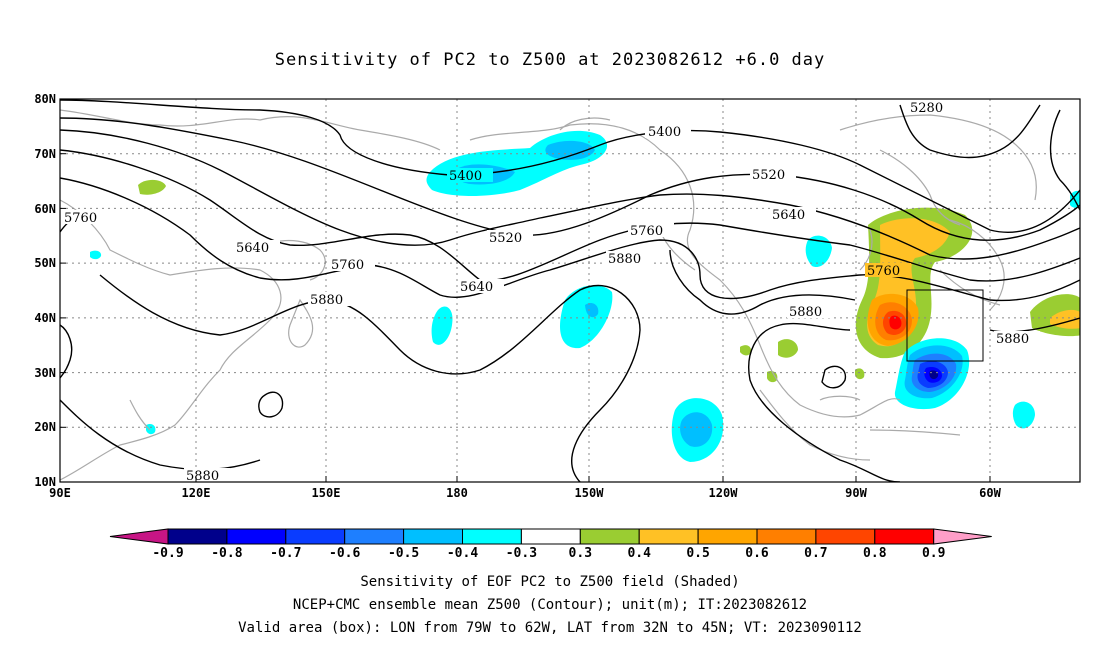 This screenshot has height=650, width=1100. I want to click on lat-label: 20N, so click(45, 427).